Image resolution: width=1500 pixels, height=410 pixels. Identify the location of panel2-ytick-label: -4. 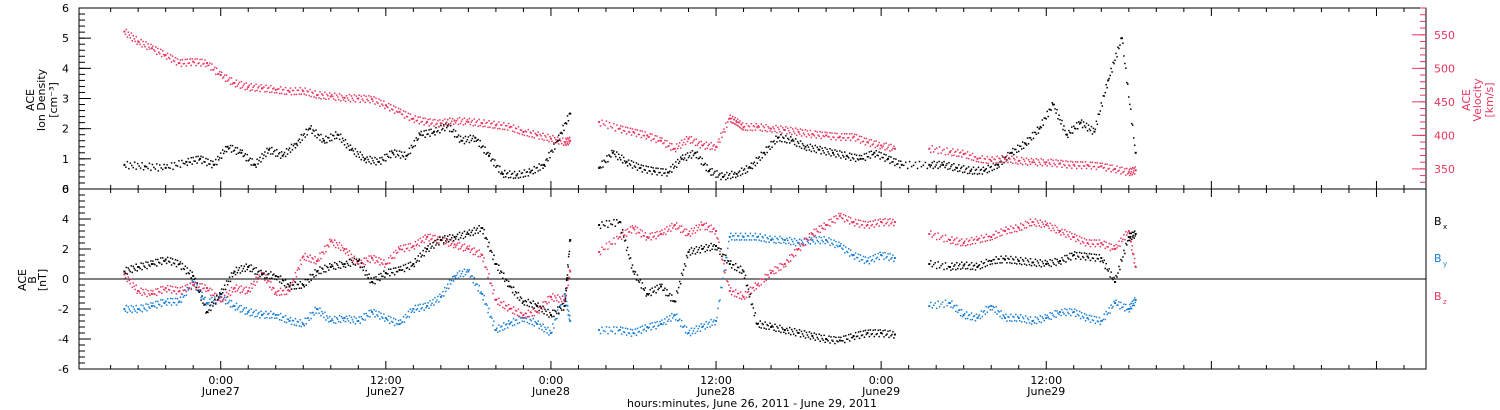
(63, 339).